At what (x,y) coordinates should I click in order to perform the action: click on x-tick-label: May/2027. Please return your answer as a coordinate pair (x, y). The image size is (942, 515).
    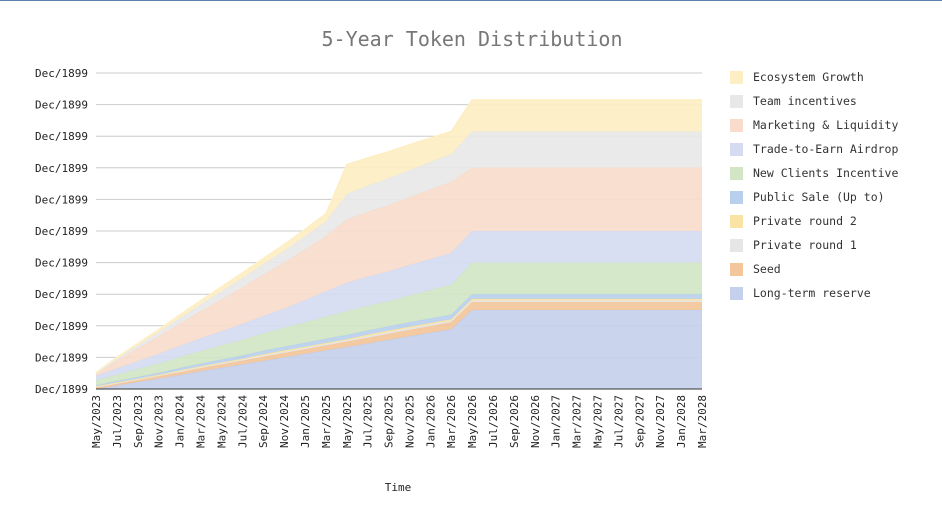
    Looking at the image, I should click on (598, 421).